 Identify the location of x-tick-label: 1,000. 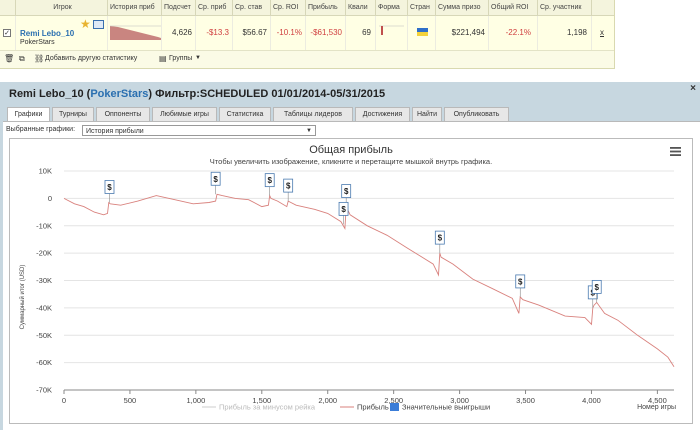
(195, 400).